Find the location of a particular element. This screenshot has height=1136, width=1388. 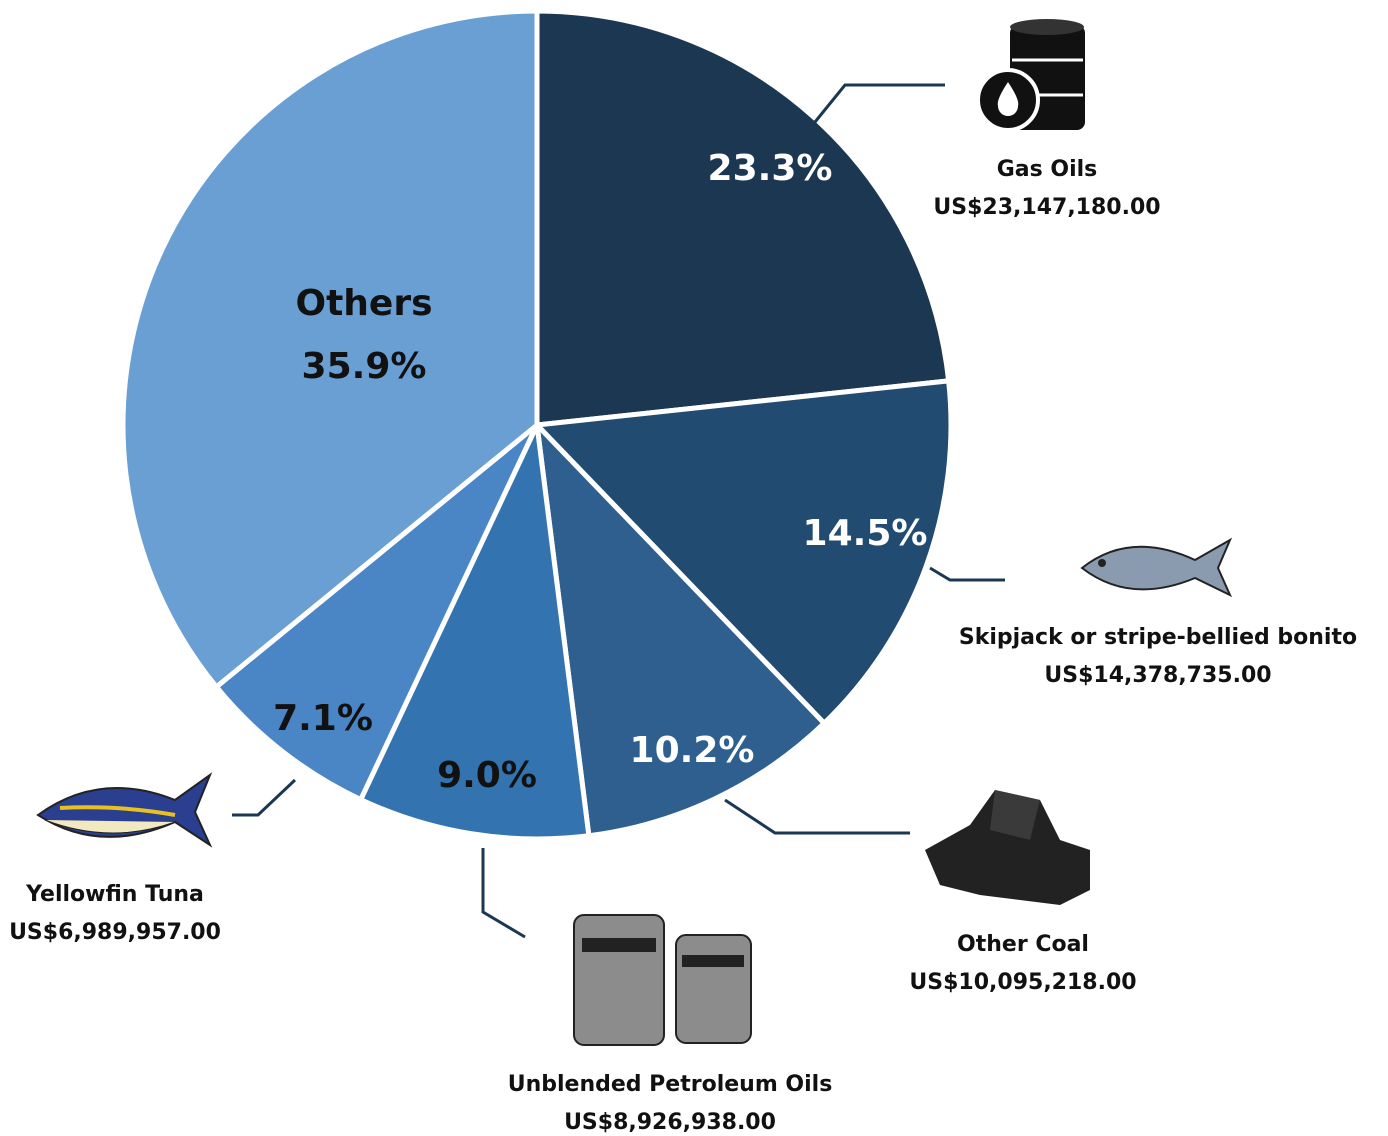

oil-barrel-icon is located at coordinates (1030, 75).